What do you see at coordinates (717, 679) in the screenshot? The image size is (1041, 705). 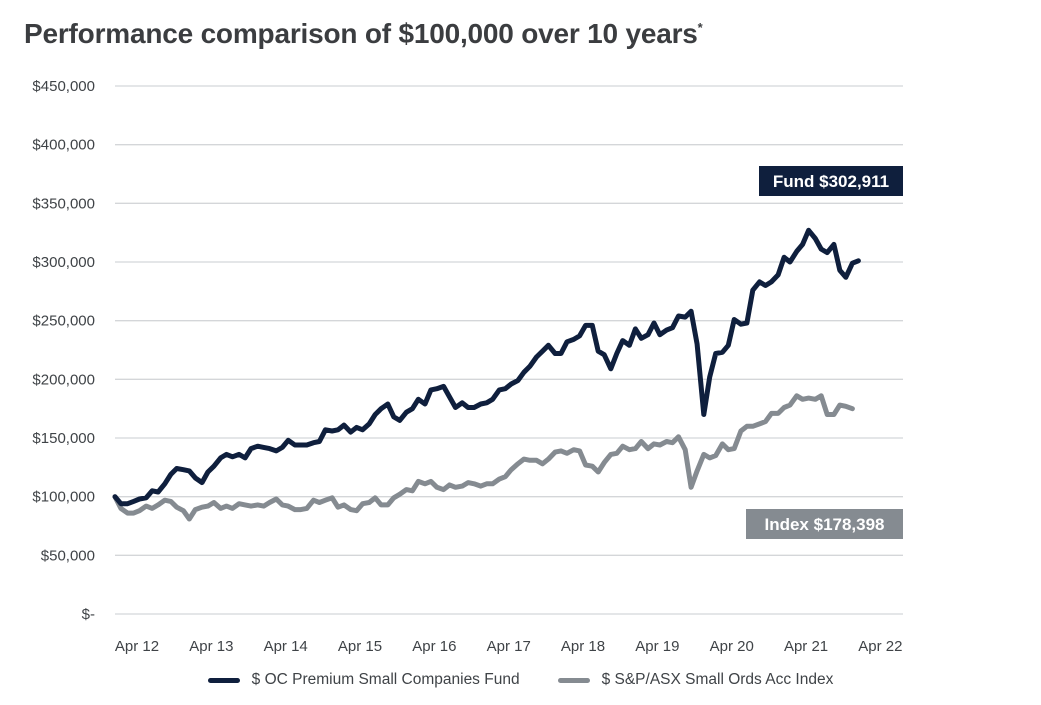 I see `legend-label: $ S&P/ASX Small Ords Acc Index` at bounding box center [717, 679].